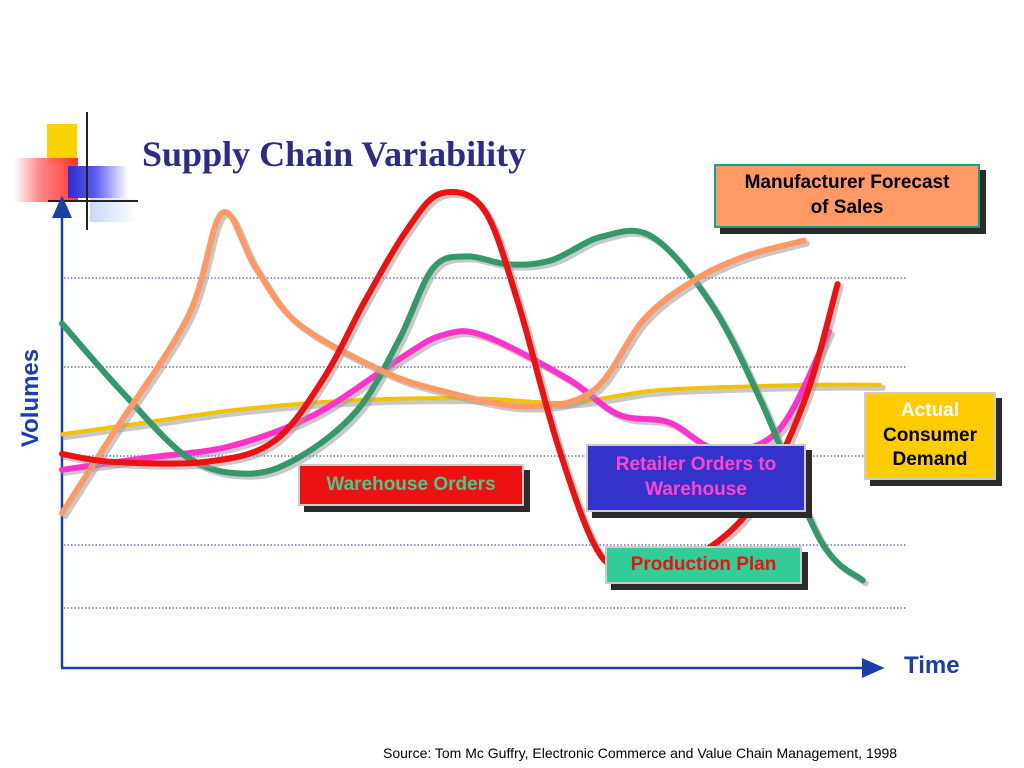  What do you see at coordinates (93, 201) in the screenshot?
I see `decor-horizontal-line` at bounding box center [93, 201].